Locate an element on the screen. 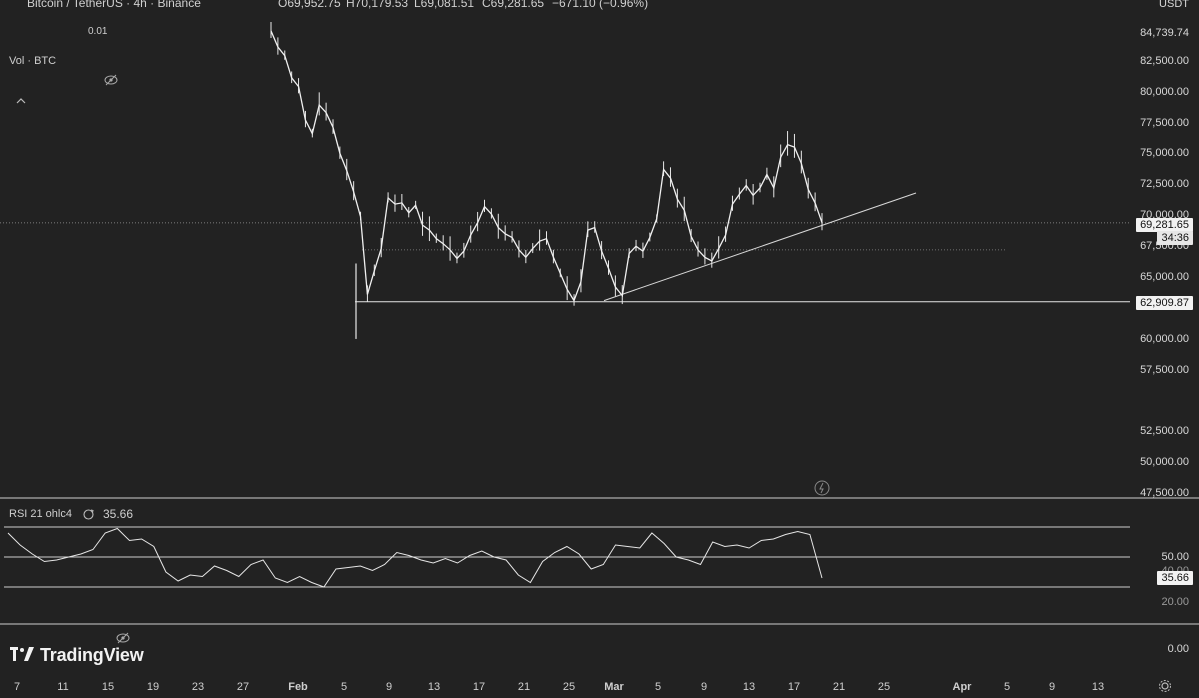 This screenshot has height=698, width=1199. time-tick: 23 is located at coordinates (198, 687).